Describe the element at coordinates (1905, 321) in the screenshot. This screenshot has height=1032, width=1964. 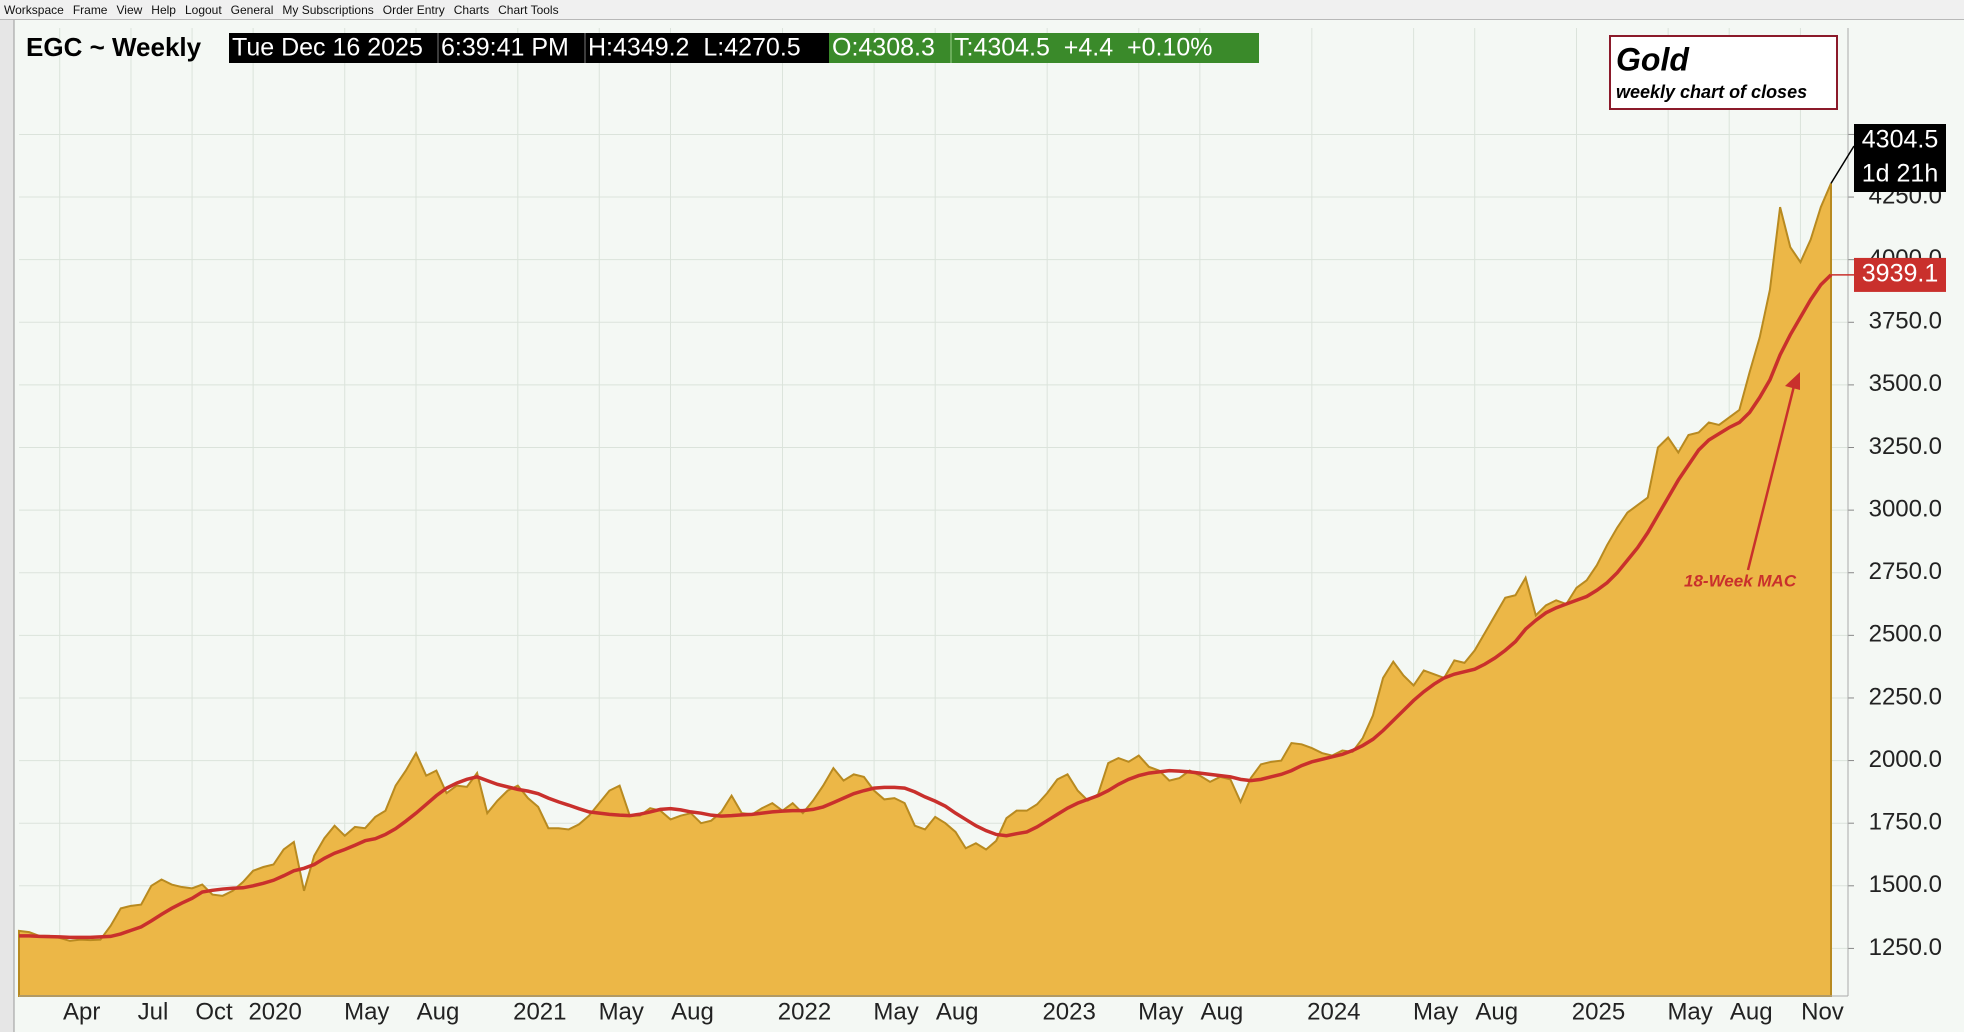
I see `y-tick-label: 3750.0` at that location.